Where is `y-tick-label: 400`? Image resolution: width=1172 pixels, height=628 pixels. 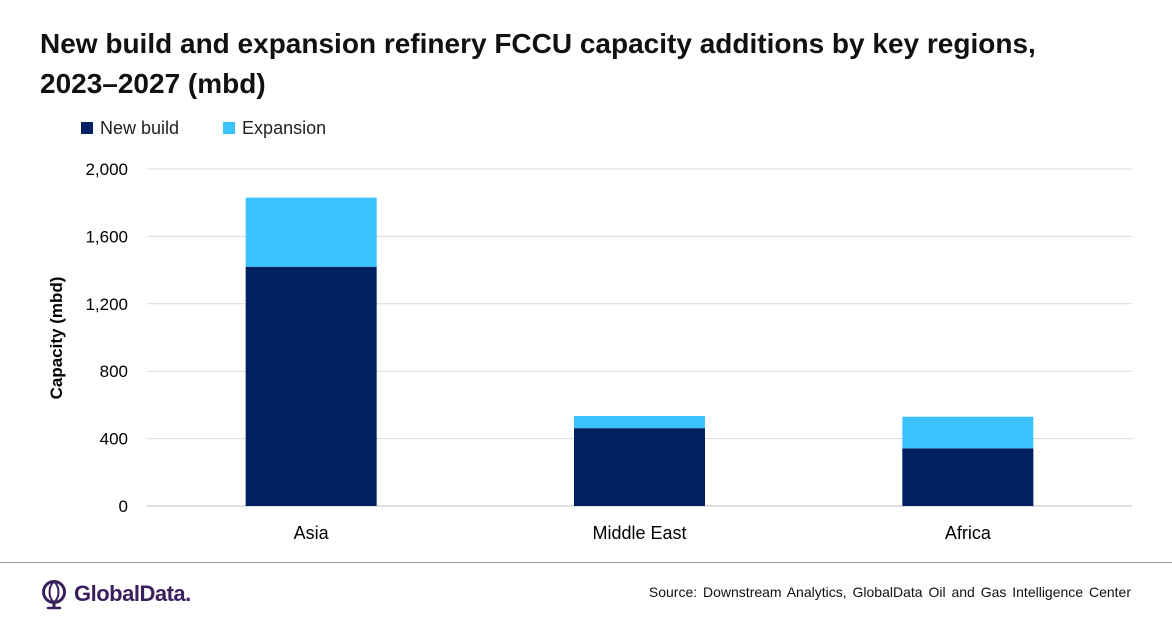 y-tick-label: 400 is located at coordinates (114, 439).